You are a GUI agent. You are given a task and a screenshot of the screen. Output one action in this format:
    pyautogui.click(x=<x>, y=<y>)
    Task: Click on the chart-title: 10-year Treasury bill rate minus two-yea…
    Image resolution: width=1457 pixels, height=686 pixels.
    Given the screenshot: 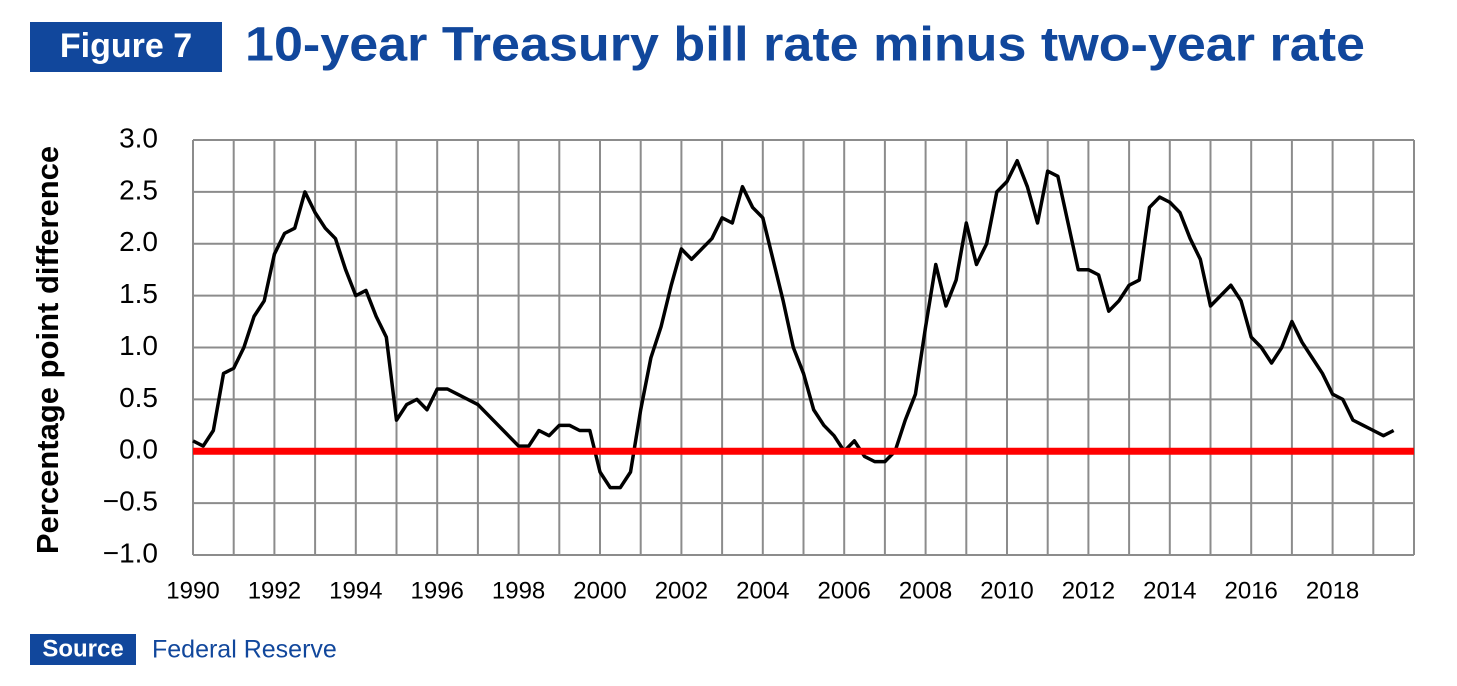 What is the action you would take?
    pyautogui.click(x=805, y=45)
    